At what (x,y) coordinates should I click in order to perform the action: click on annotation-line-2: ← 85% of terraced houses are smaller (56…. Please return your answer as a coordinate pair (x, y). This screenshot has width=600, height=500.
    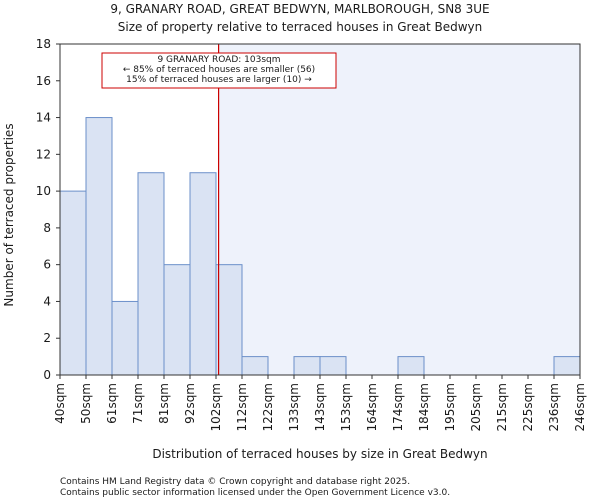
    Looking at the image, I should click on (219, 70).